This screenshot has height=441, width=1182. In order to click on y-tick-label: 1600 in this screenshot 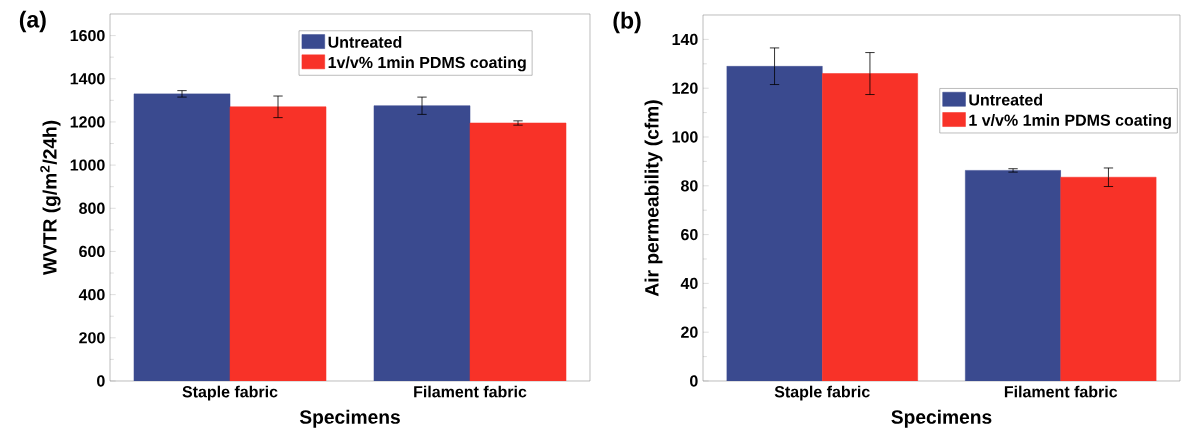, I will do `click(87, 35)`.